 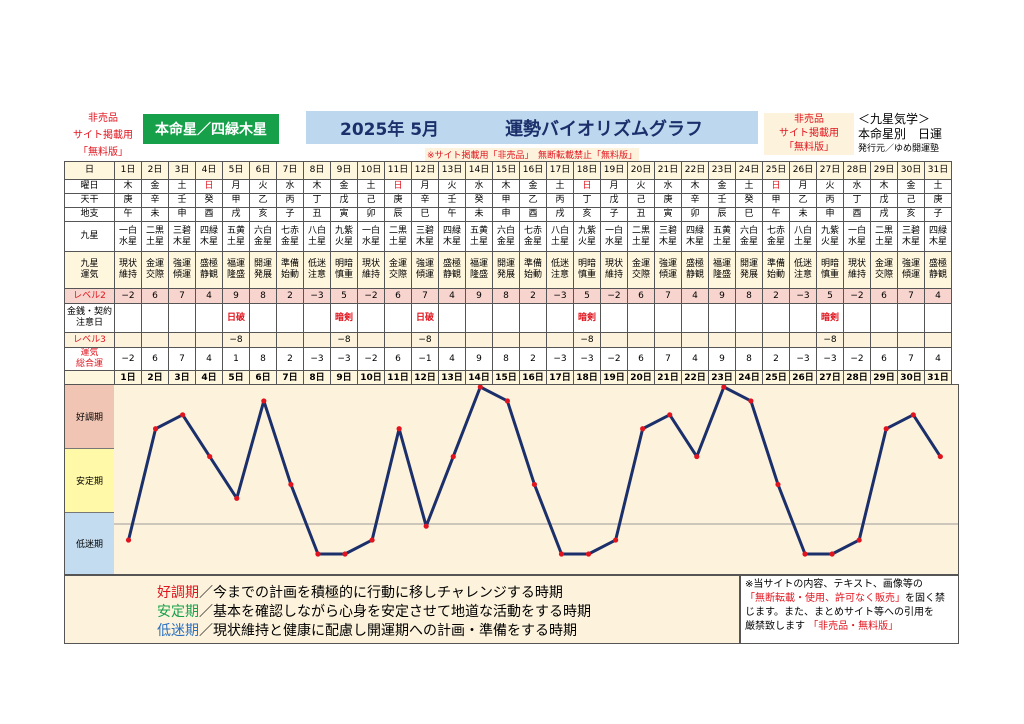 I want to click on not-for-sale-label-left: 非売品 サイト掲載用 「無料版」, so click(x=103, y=135).